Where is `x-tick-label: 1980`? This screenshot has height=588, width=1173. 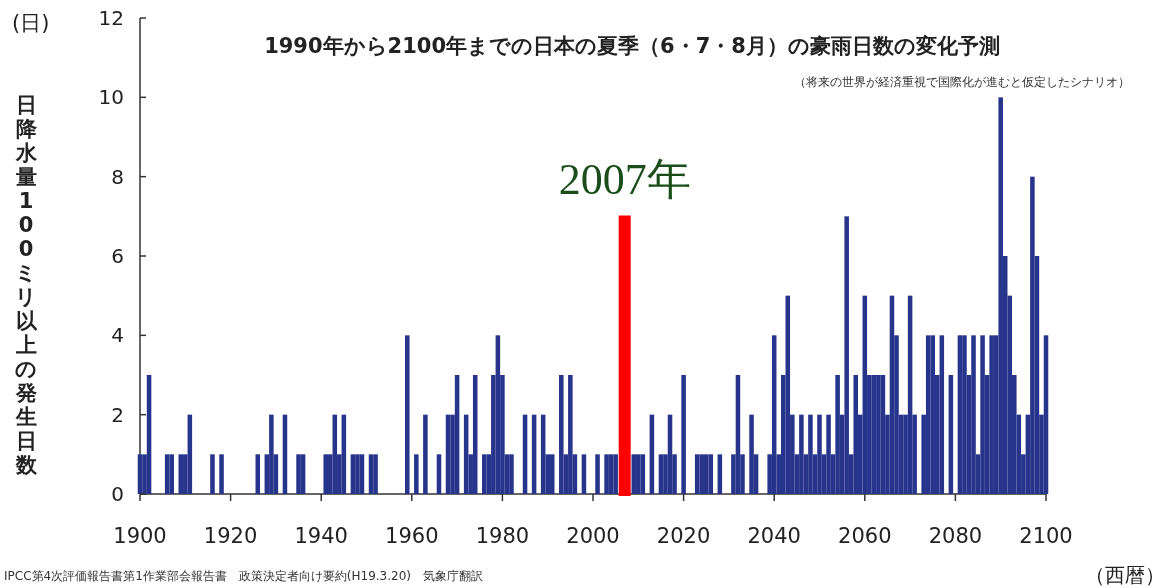
x-tick-label: 1980 is located at coordinates (502, 536).